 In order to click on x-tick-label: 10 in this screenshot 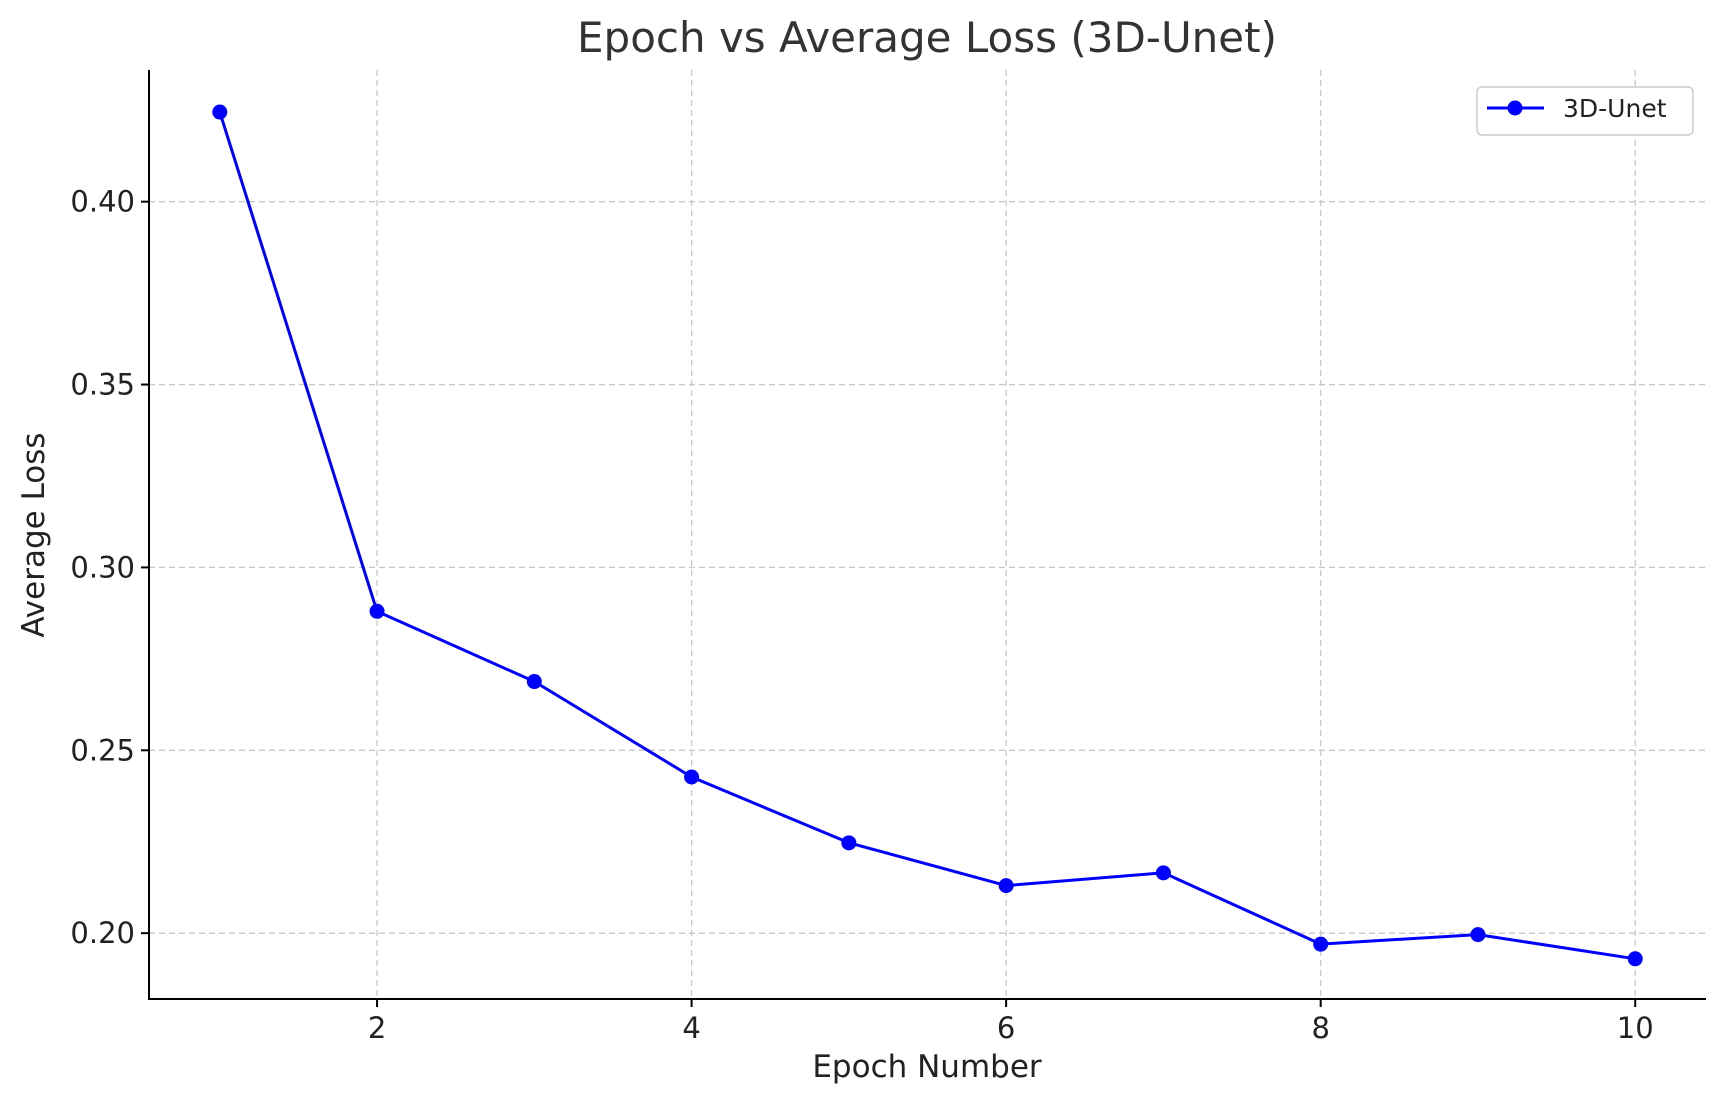, I will do `click(1635, 1028)`.